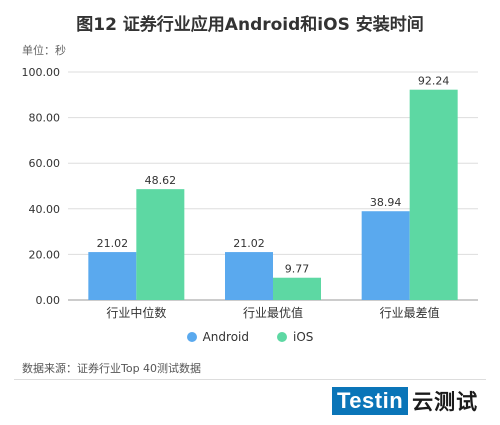 This screenshot has height=425, width=500. Describe the element at coordinates (282, 337) in the screenshot. I see `ios-legend-swatch` at that location.